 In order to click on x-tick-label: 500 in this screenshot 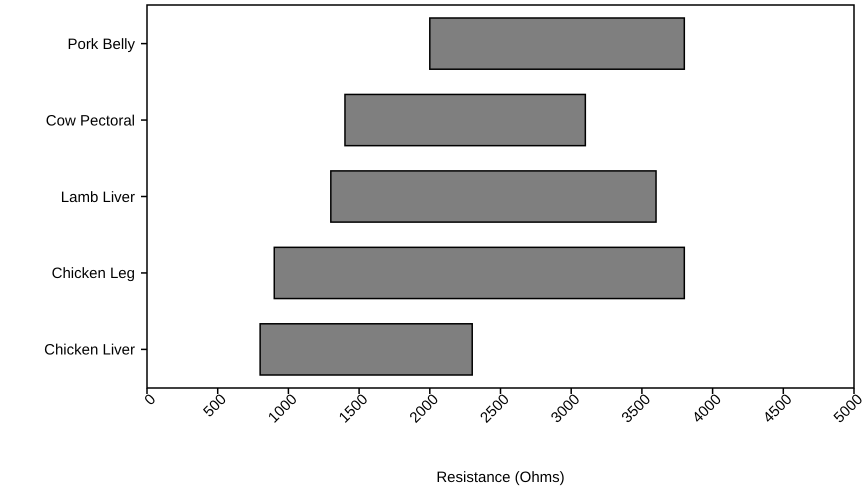, I will do `click(215, 405)`.